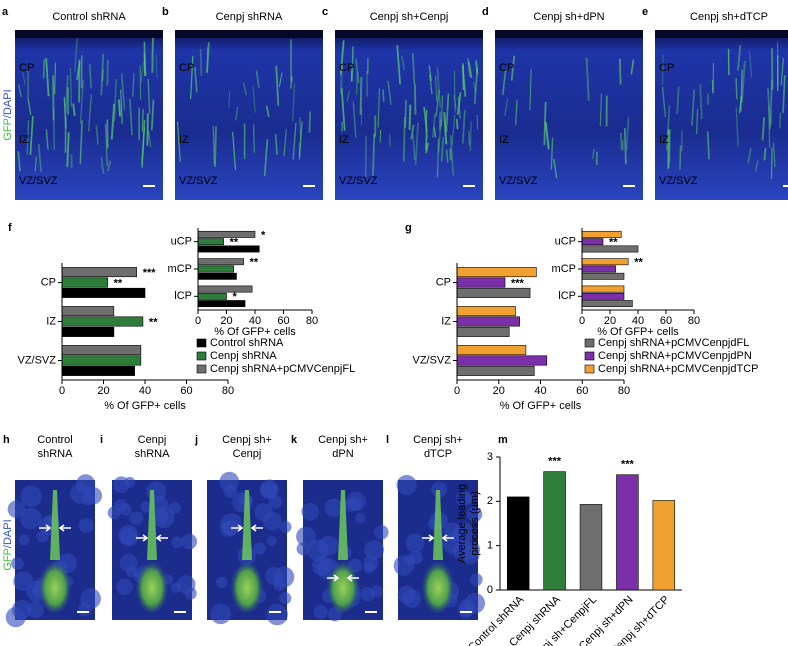  I want to click on legend-label: Cenpj shRNA+pCMVCenpjdTCP, so click(678, 369).